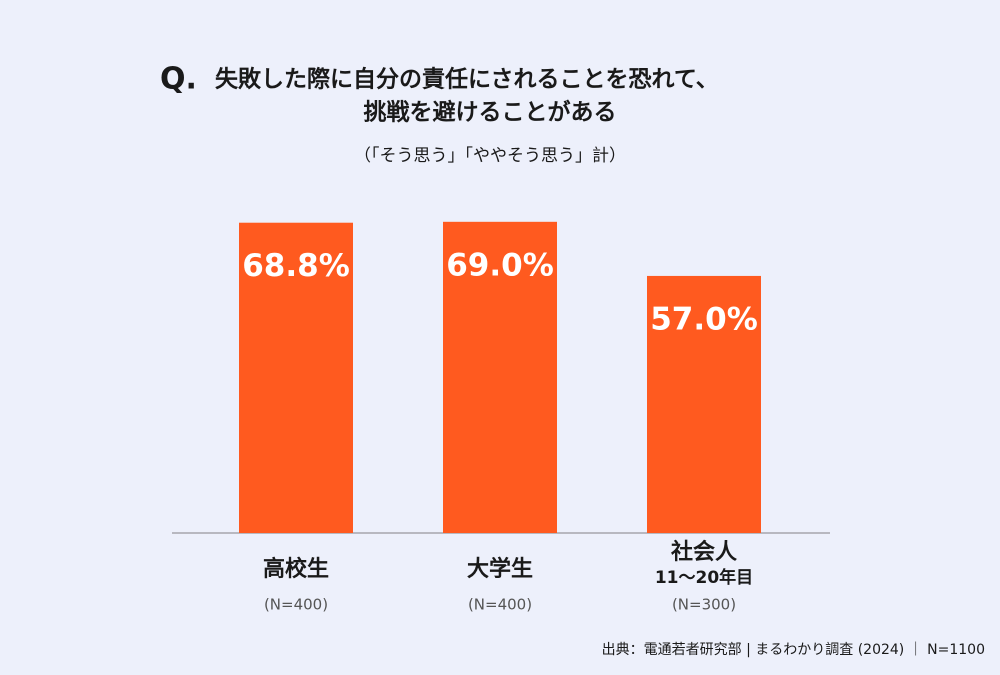 Image resolution: width=1000 pixels, height=675 pixels. I want to click on chart-subtitle: （「そう思う」「ややそう思う」計）, so click(490, 156).